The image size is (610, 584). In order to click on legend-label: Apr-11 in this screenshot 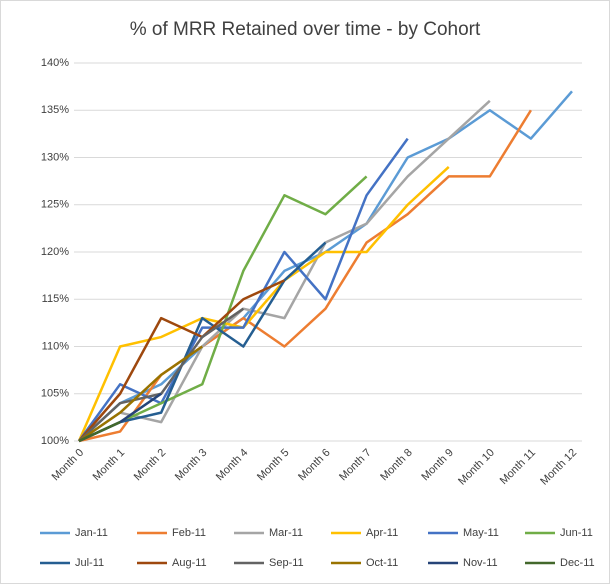, I will do `click(382, 533)`.